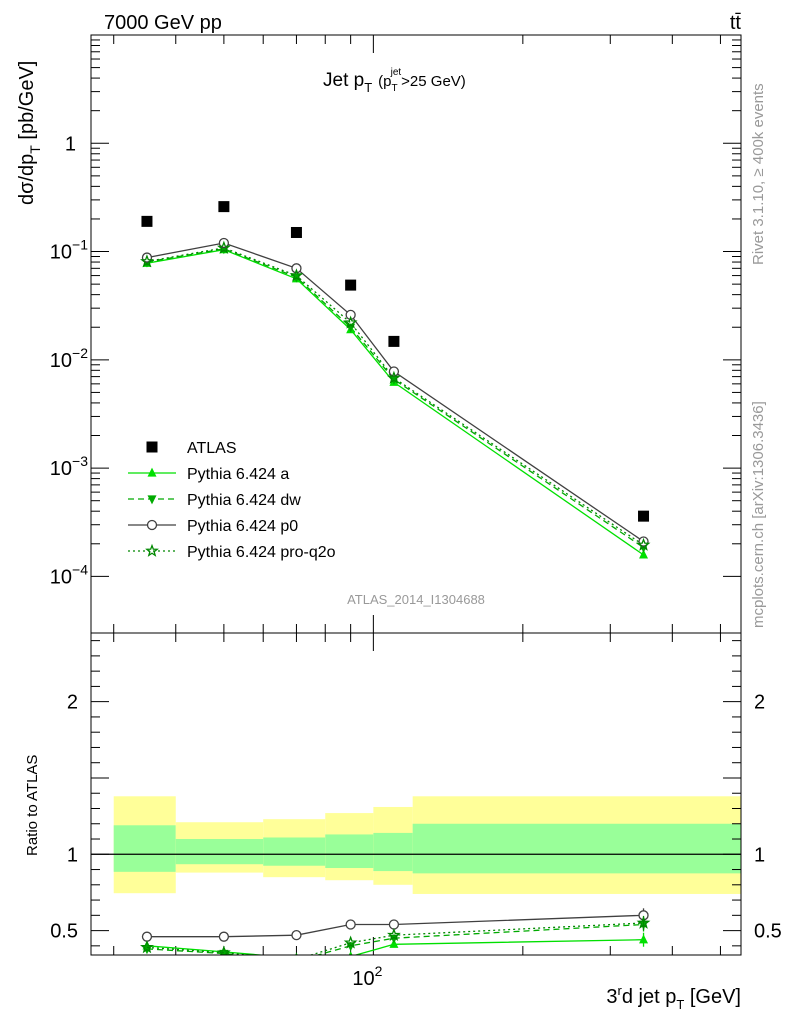 This screenshot has height=1024, width=786. I want to click on ratio-y-tick-label-right: 2, so click(759, 703).